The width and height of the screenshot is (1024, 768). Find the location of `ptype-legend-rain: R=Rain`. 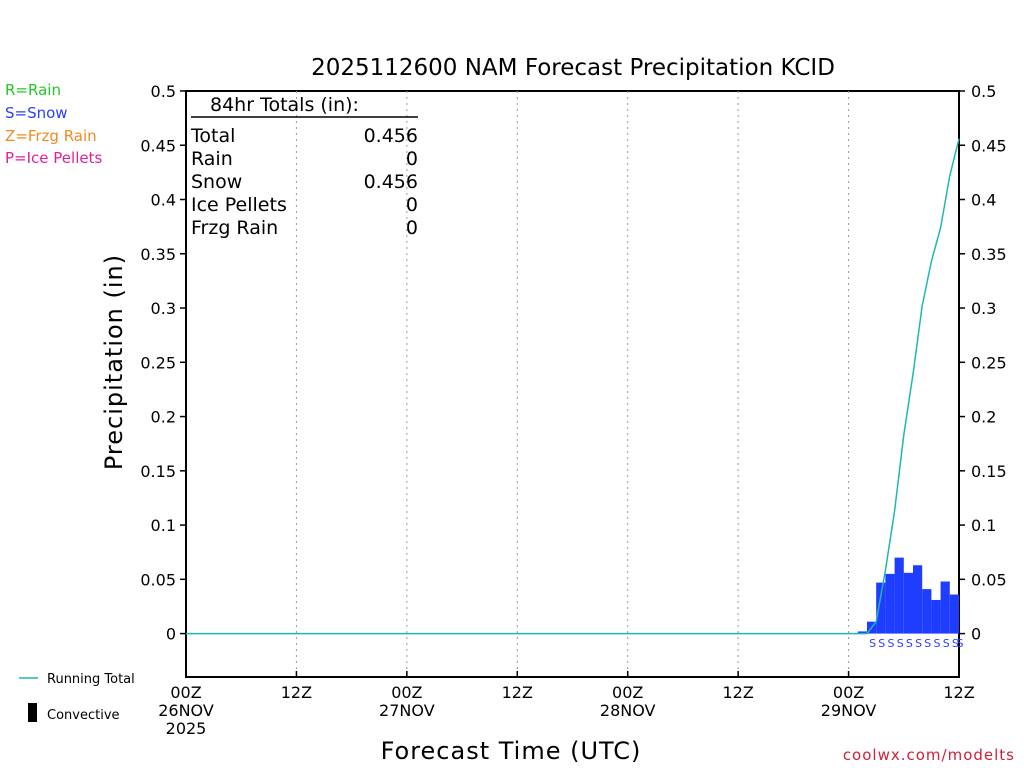

ptype-legend-rain: R=Rain is located at coordinates (33, 90).